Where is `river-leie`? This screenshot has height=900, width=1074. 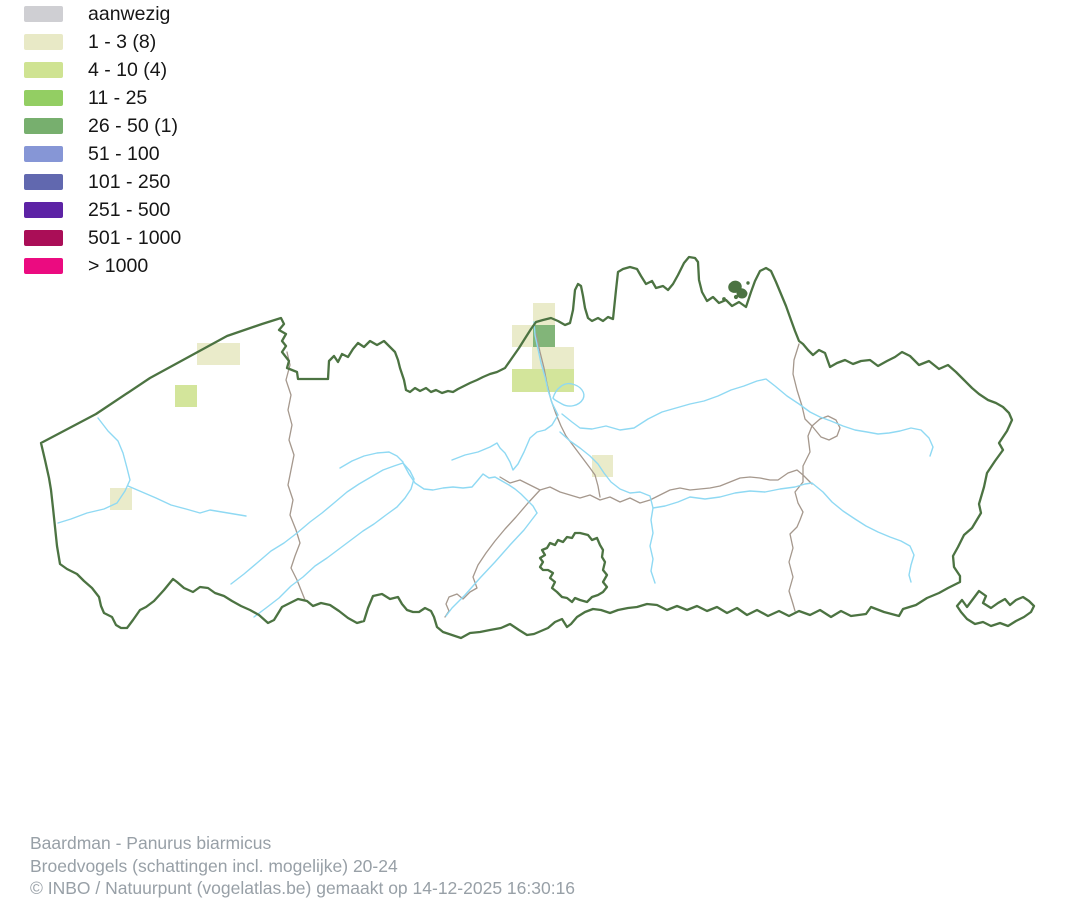
river-leie is located at coordinates (317, 523).